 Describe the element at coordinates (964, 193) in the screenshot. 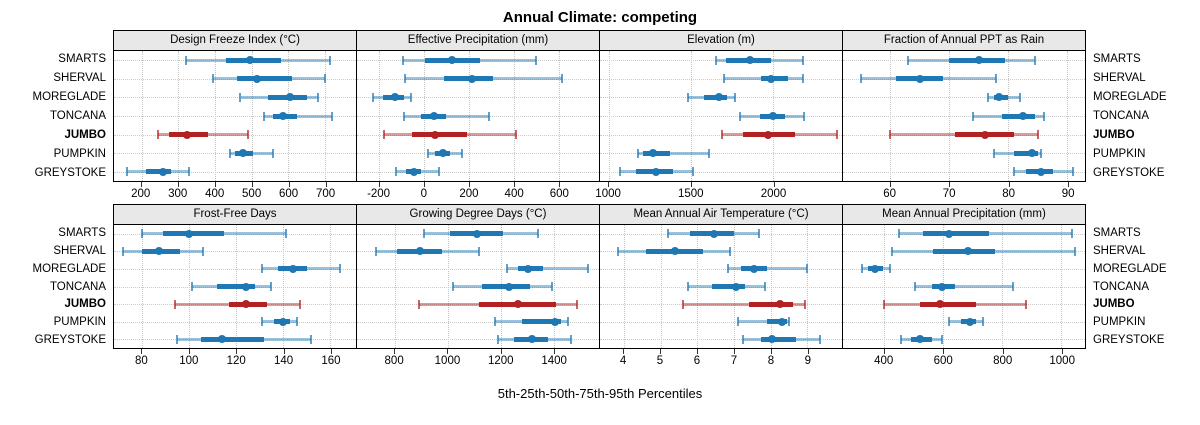

I see `x-axis-fraction-of-annual-ppt-as-rain: 60 70 80 90` at that location.